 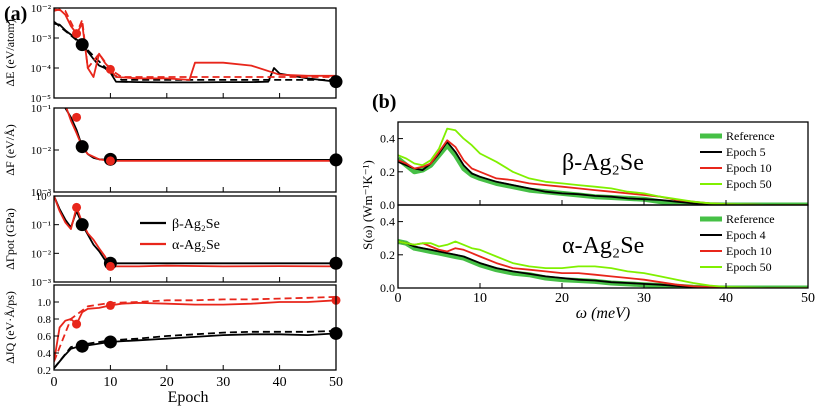 What do you see at coordinates (196, 224) in the screenshot?
I see `legend-beta-label: β-Ag₂Se` at bounding box center [196, 224].